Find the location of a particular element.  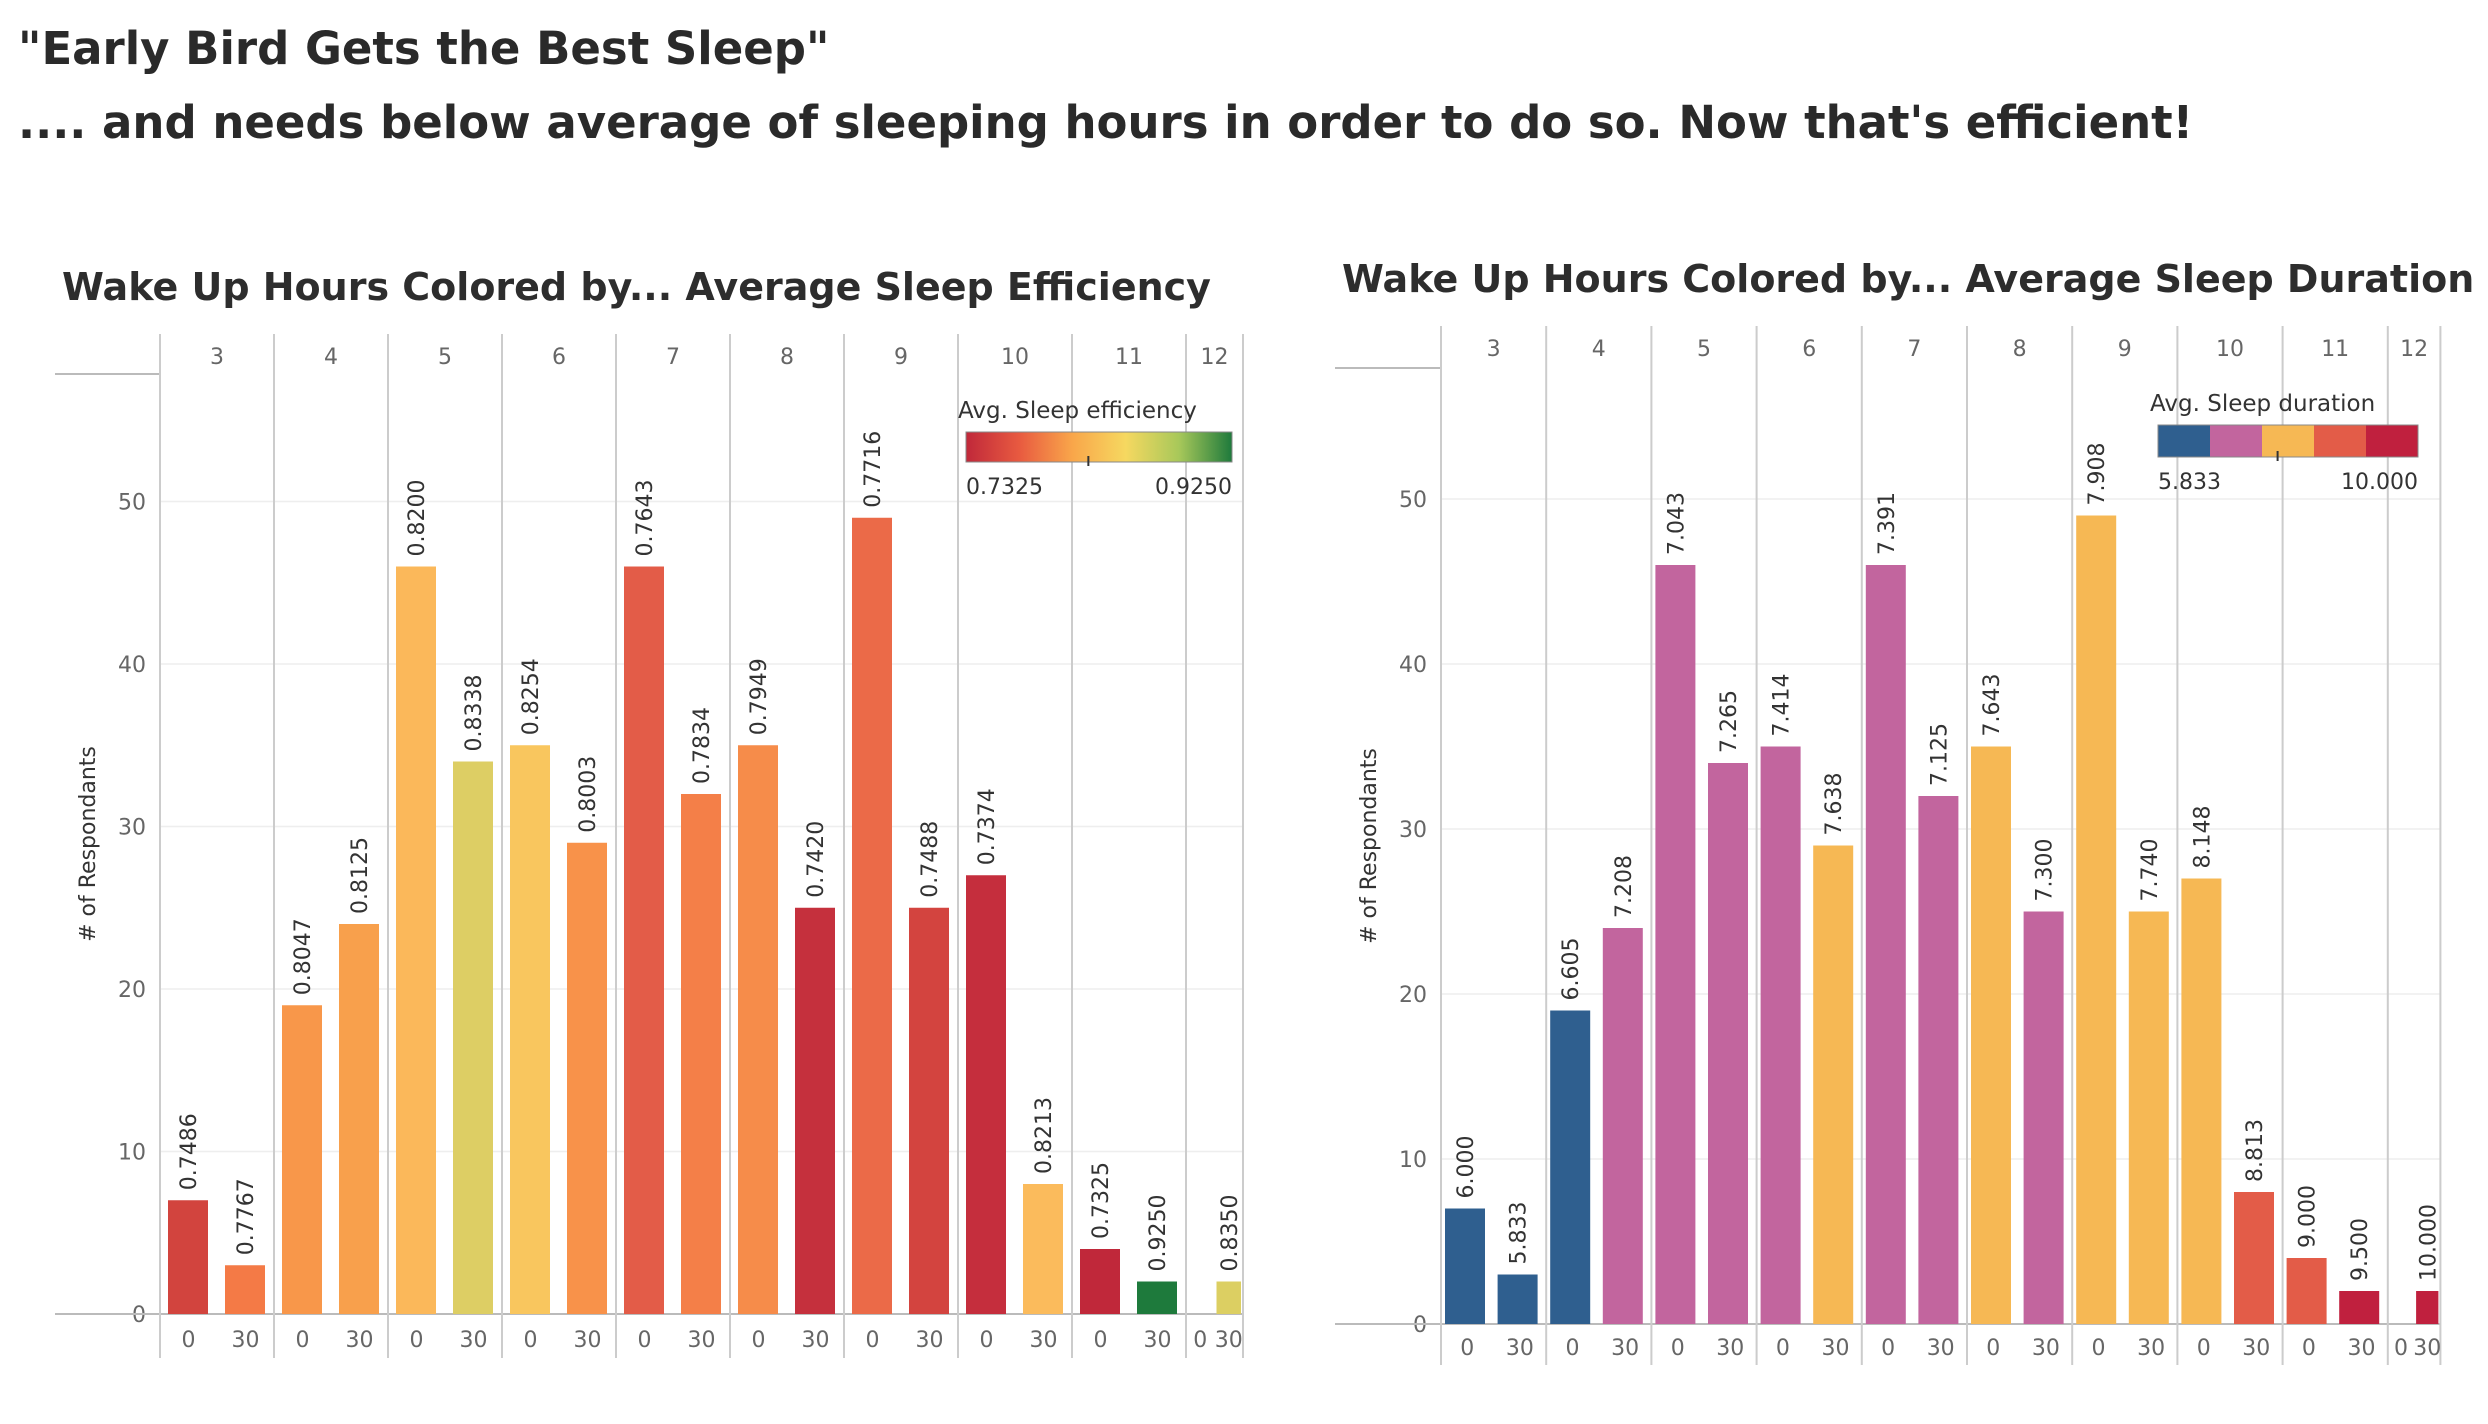

legend-color-ramp is located at coordinates (1099, 447).